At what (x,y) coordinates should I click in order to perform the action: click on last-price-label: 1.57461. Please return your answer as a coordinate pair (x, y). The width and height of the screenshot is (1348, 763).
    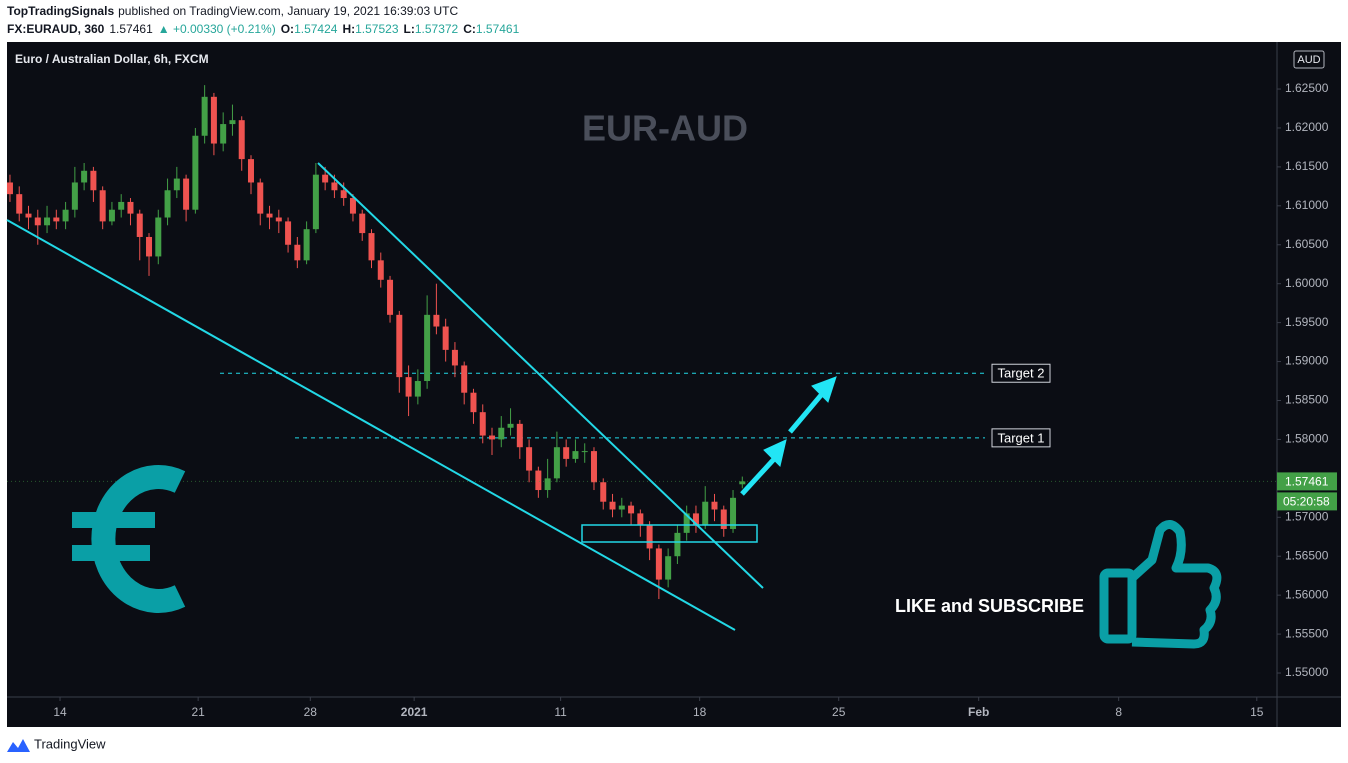
    Looking at the image, I should click on (1307, 482).